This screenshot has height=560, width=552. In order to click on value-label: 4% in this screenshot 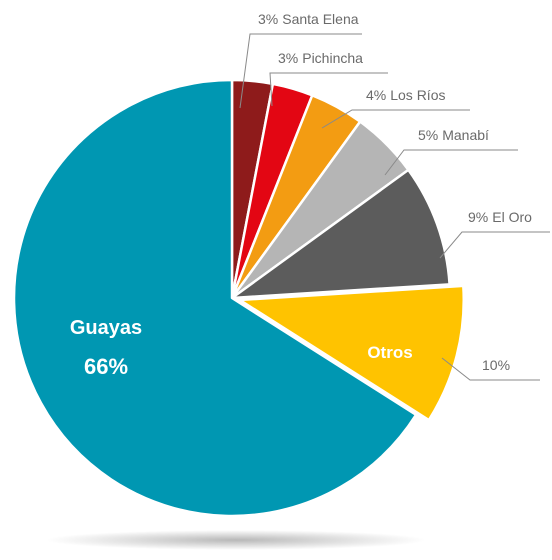, I will do `click(376, 95)`.